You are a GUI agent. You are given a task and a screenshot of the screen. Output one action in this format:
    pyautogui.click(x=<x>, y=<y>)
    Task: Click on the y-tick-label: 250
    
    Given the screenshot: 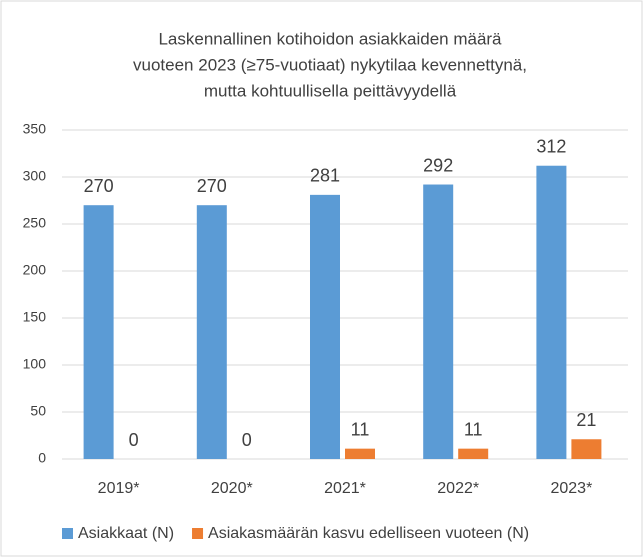 What is the action you would take?
    pyautogui.click(x=35, y=223)
    